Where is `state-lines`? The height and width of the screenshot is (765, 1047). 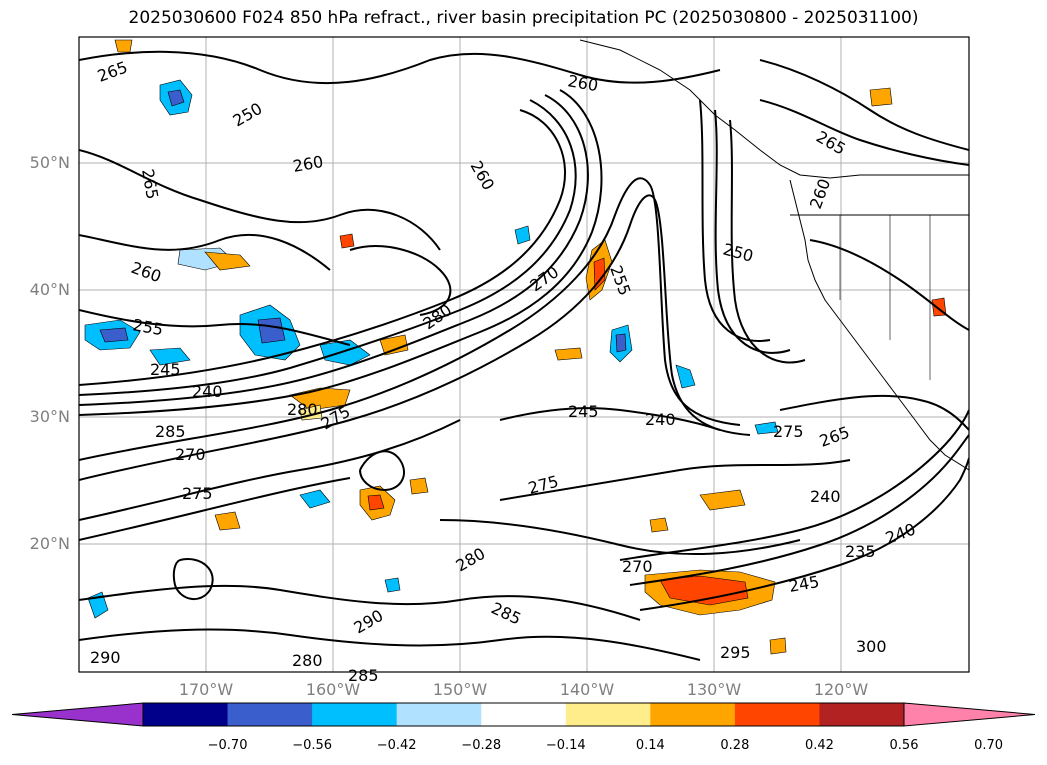
state-lines is located at coordinates (885, 297).